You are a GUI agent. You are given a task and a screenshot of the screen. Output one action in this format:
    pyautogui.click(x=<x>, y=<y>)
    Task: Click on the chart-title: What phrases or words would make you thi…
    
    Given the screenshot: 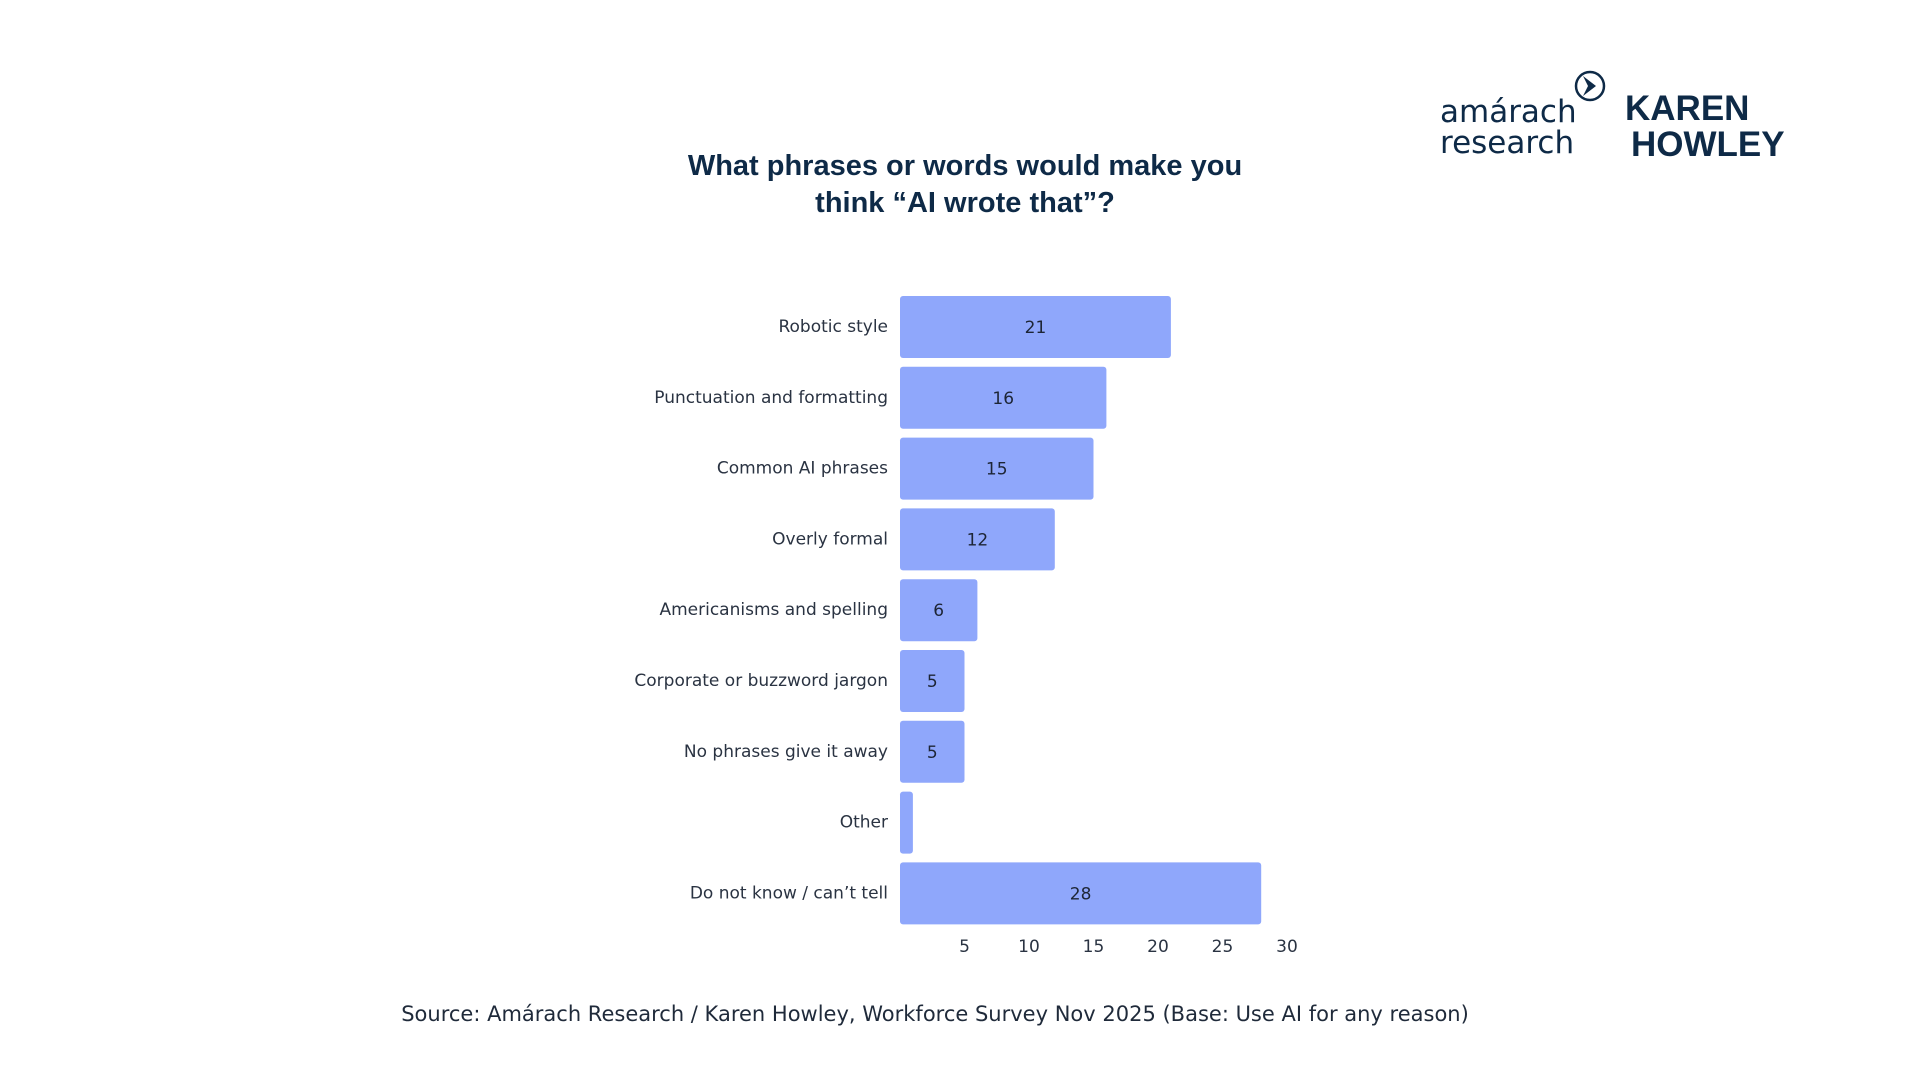 What is the action you would take?
    pyautogui.click(x=965, y=185)
    